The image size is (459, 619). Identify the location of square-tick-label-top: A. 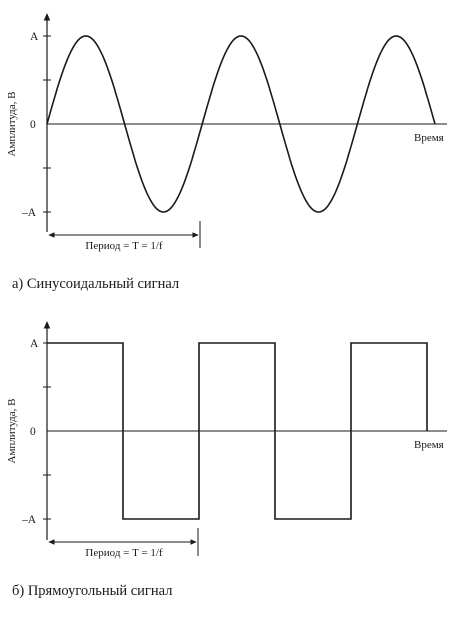
(34, 344).